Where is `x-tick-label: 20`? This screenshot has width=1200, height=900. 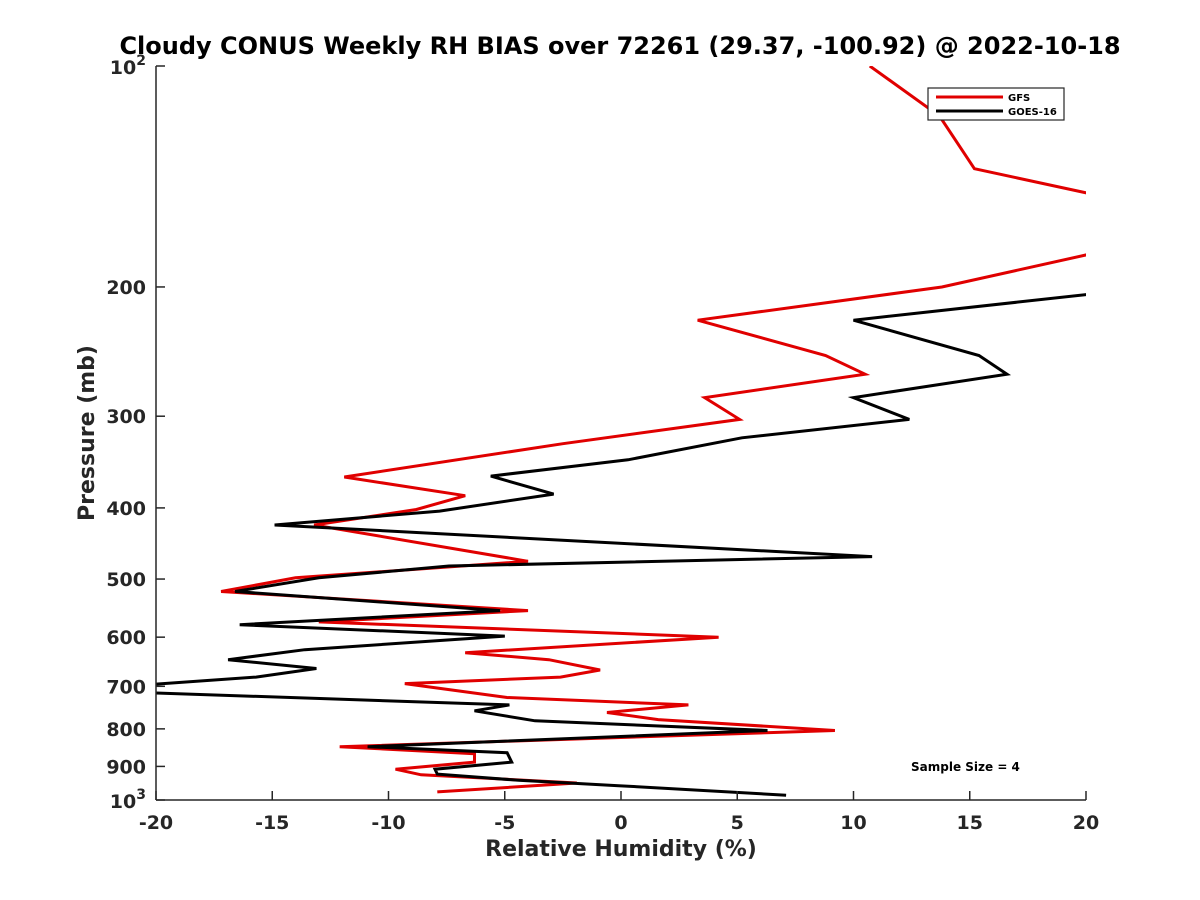 x-tick-label: 20 is located at coordinates (1086, 823).